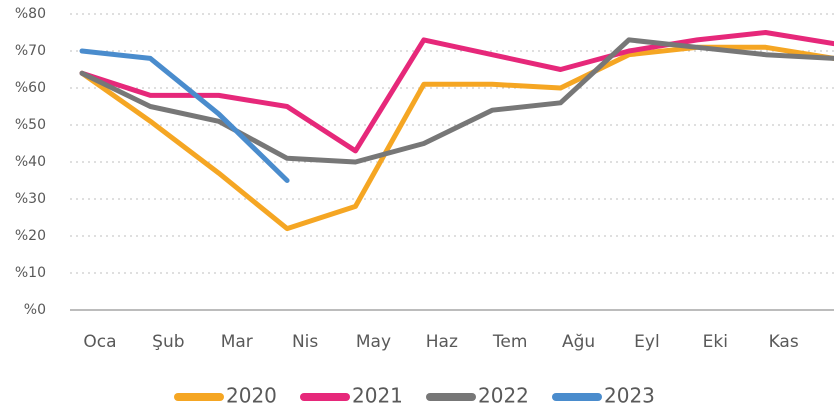 The image size is (834, 414). Describe the element at coordinates (168, 342) in the screenshot. I see `x-tick-label: Şub` at that location.